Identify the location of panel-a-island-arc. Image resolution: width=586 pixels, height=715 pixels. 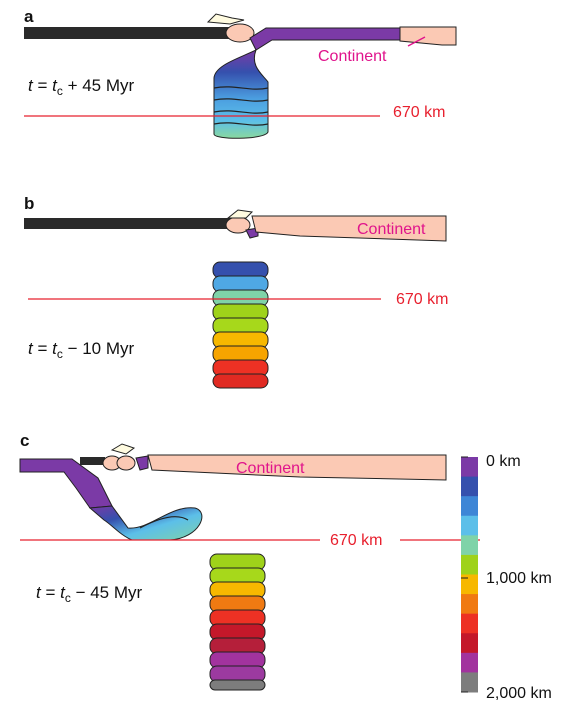
(240, 33).